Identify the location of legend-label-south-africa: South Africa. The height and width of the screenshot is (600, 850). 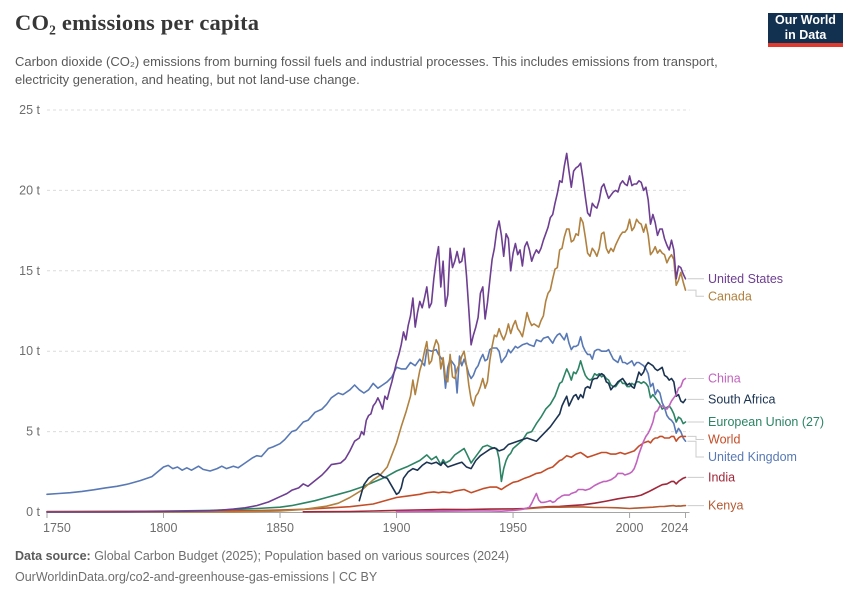
(741, 399).